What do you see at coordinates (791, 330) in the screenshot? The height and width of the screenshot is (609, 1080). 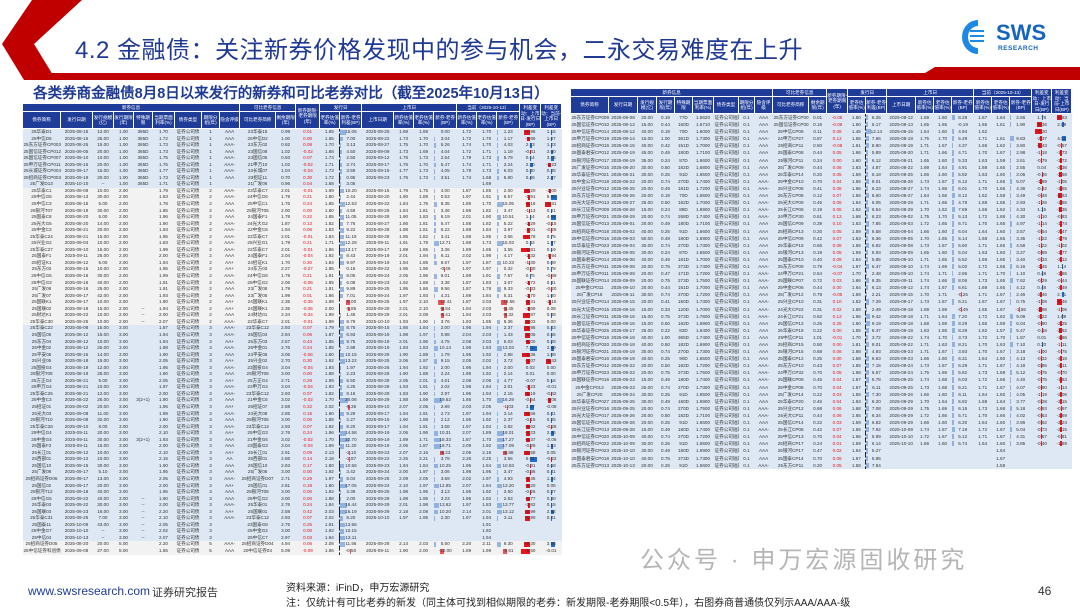 I see `table-cell: 25华泰CP18` at bounding box center [791, 330].